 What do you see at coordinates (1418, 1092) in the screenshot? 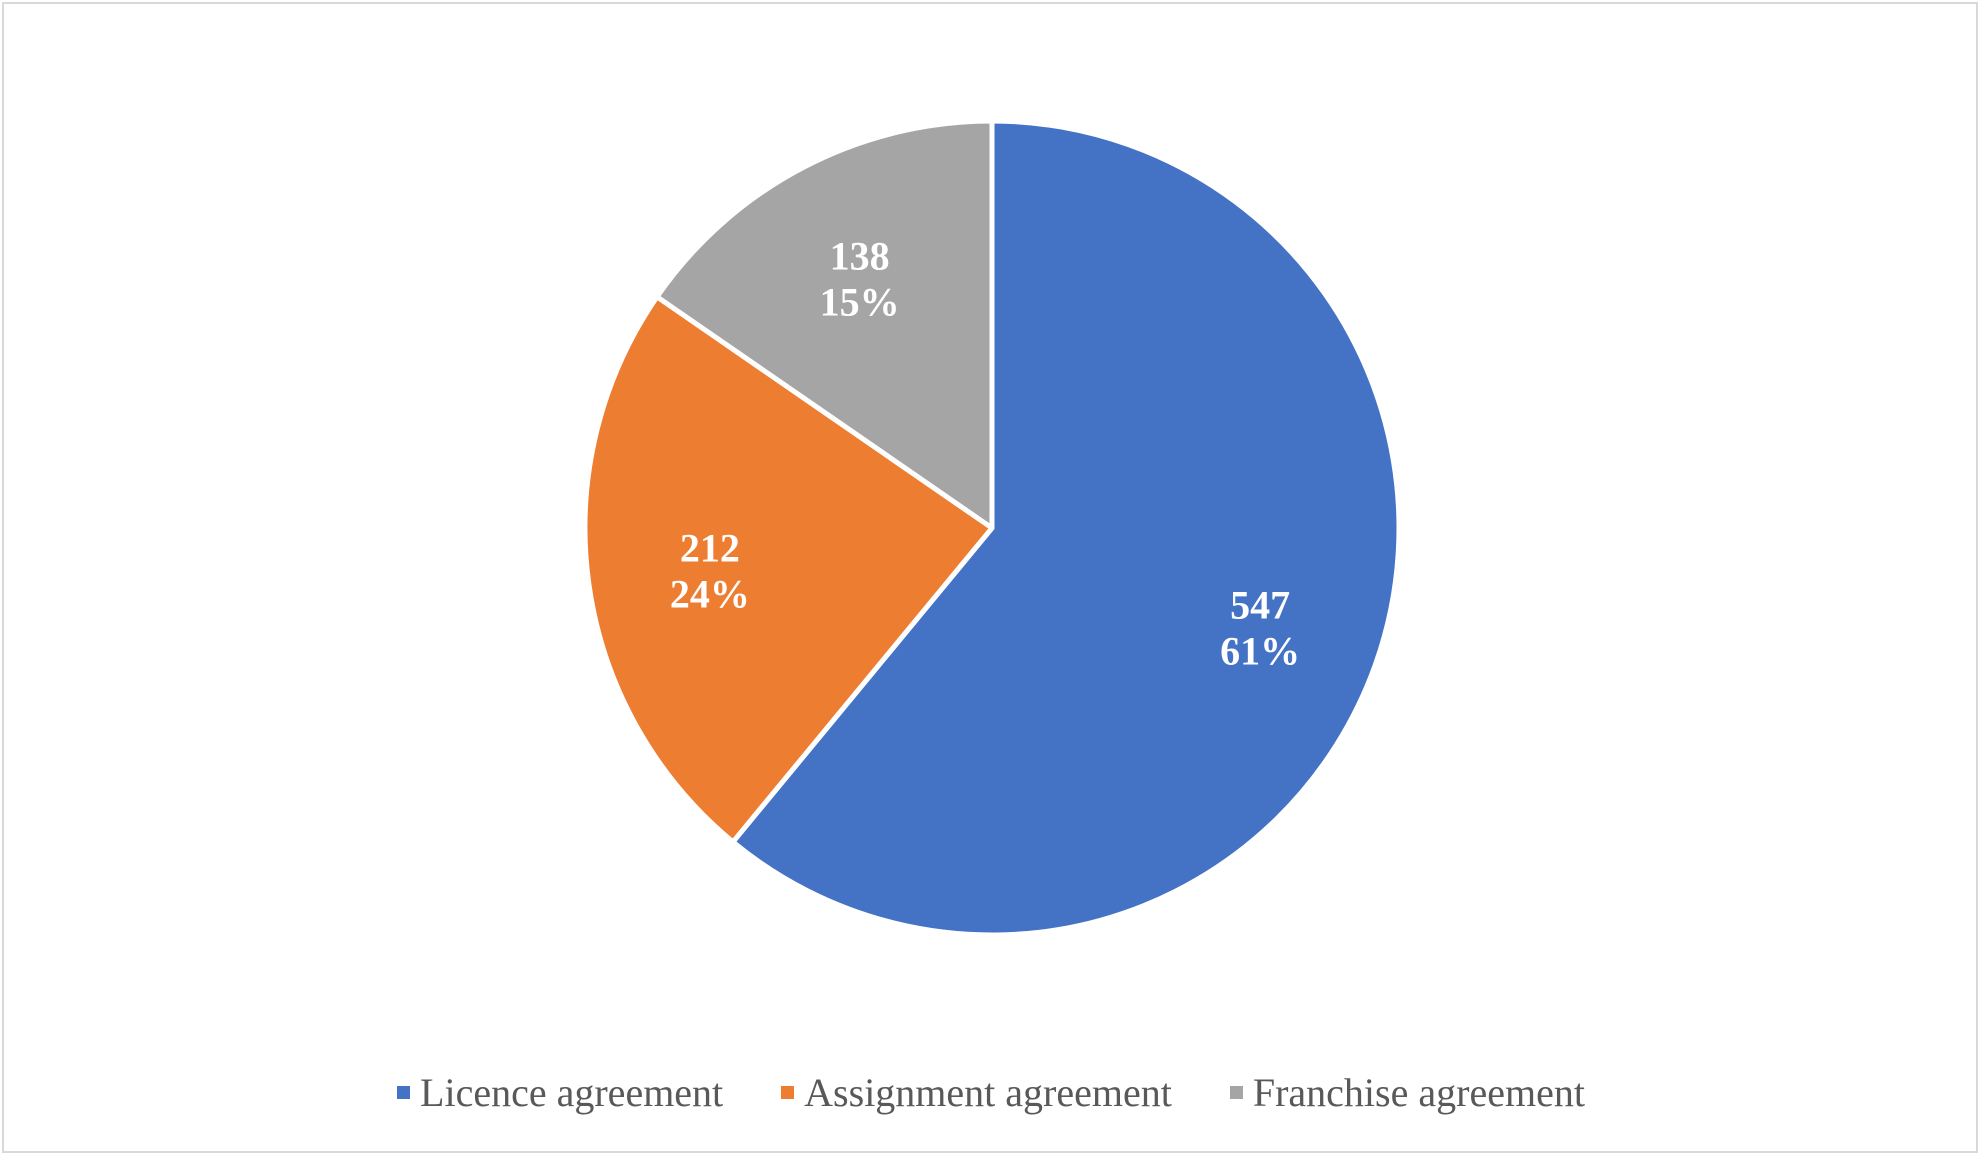
I see `legend-label-franchise: Franchise agreement` at bounding box center [1418, 1092].